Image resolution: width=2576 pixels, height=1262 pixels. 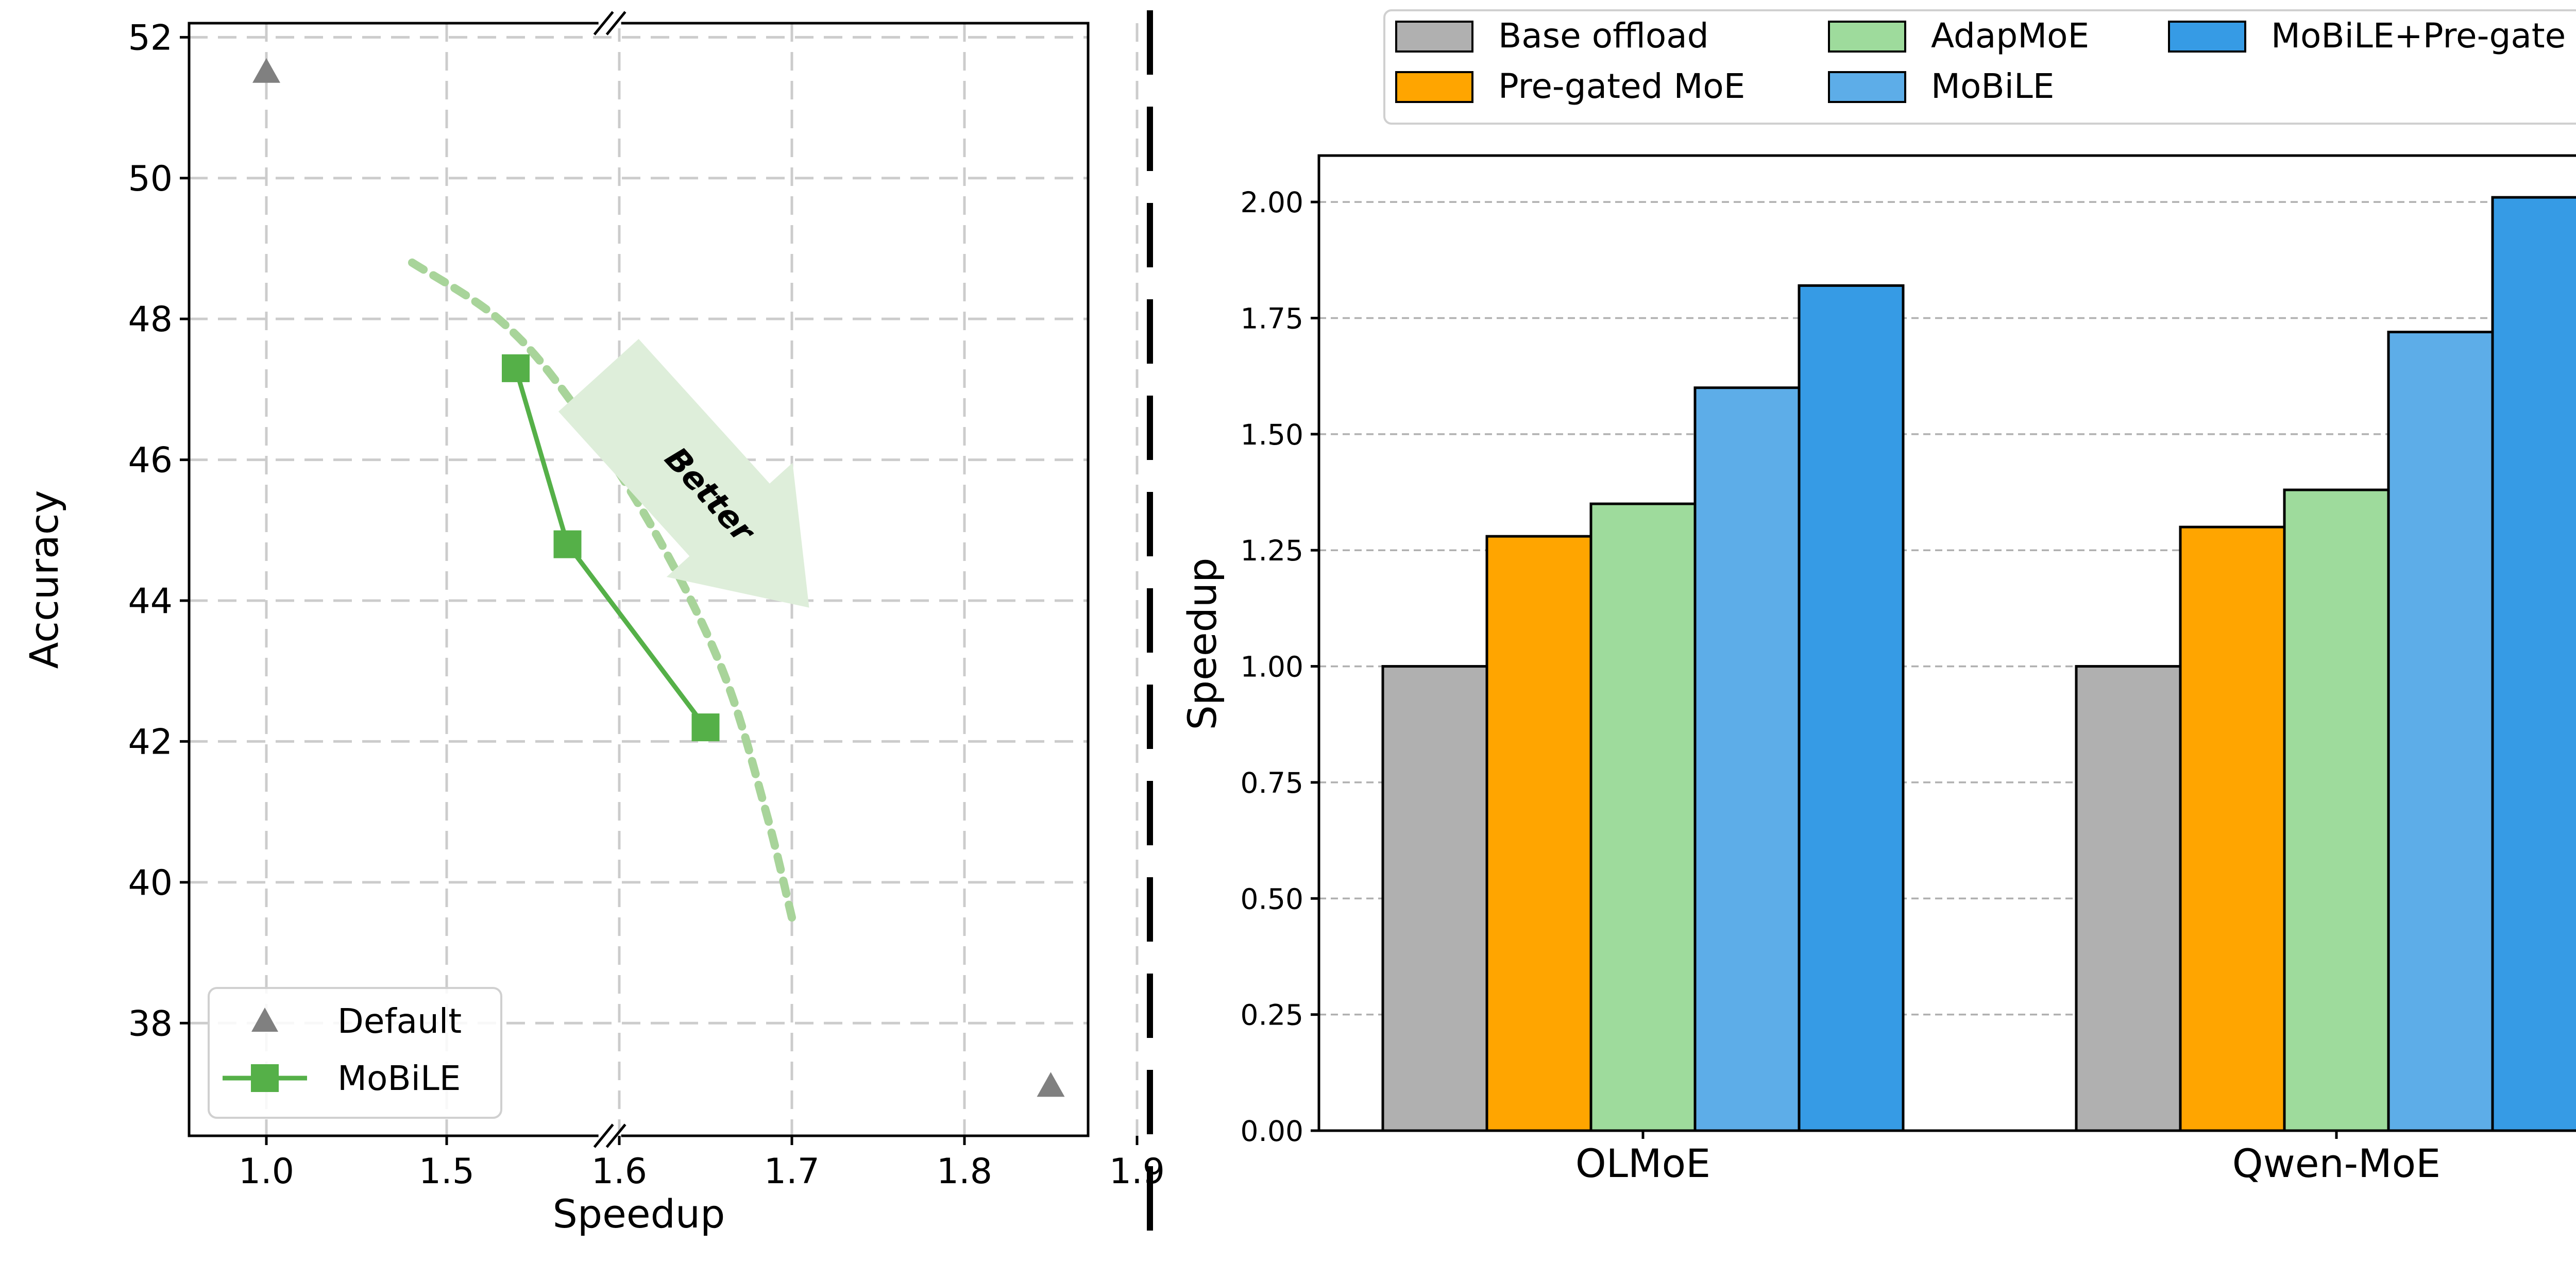 I want to click on left-legend: Default MoBiLE, so click(x=355, y=1053).